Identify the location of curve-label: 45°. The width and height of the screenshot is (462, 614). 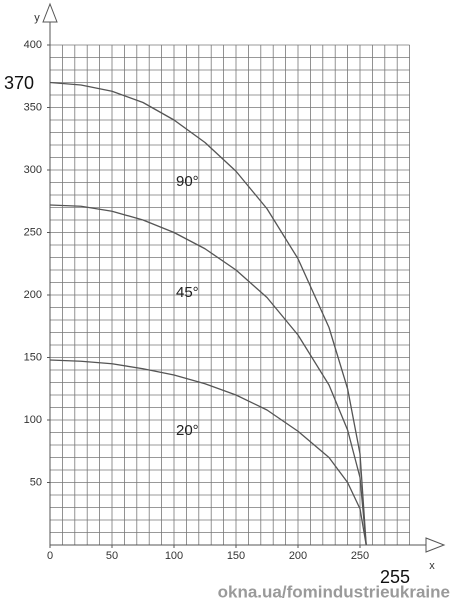
(187, 292).